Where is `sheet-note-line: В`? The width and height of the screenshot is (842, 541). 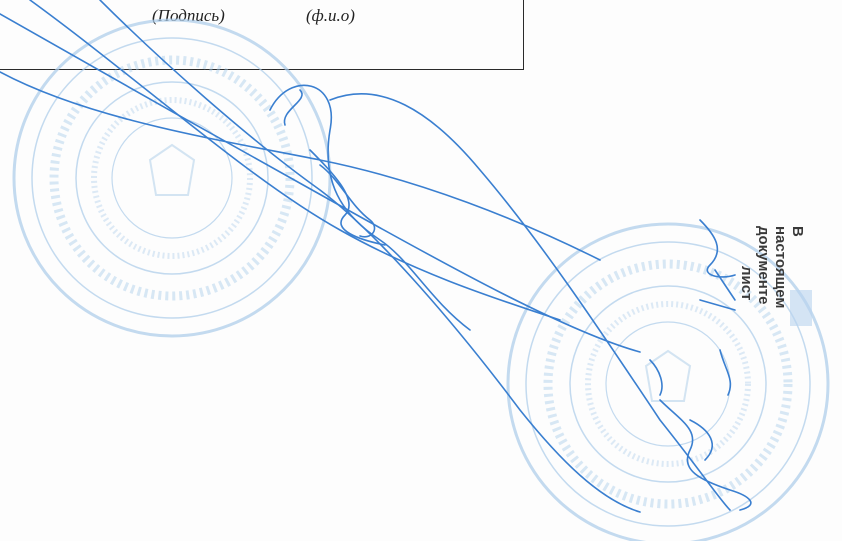
sheet-note-line: В is located at coordinates (797, 231).